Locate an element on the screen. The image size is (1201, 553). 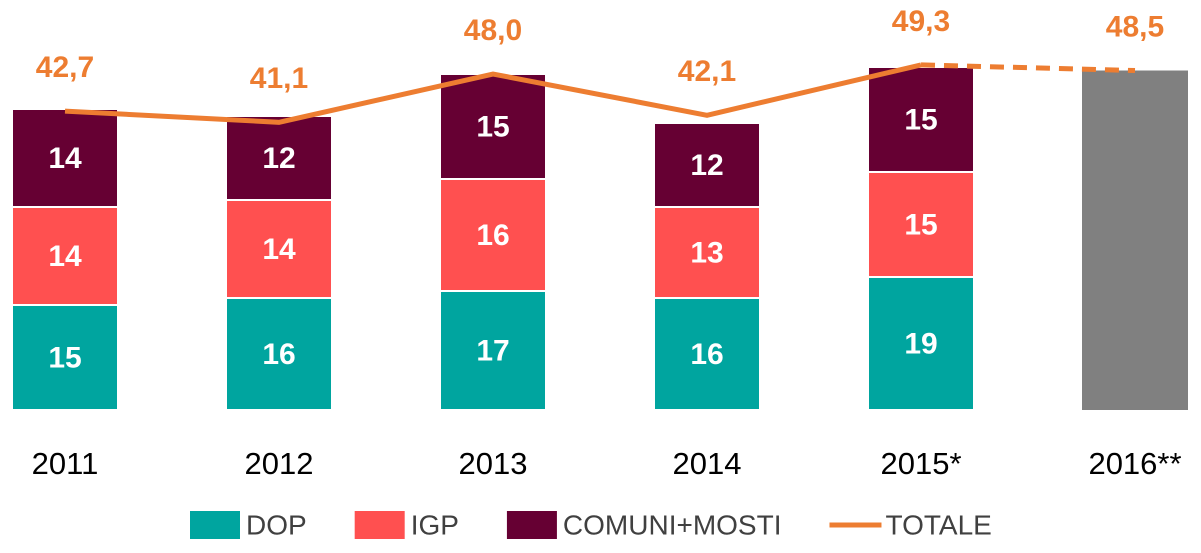
x-tick-label: 2013 is located at coordinates (493, 463).